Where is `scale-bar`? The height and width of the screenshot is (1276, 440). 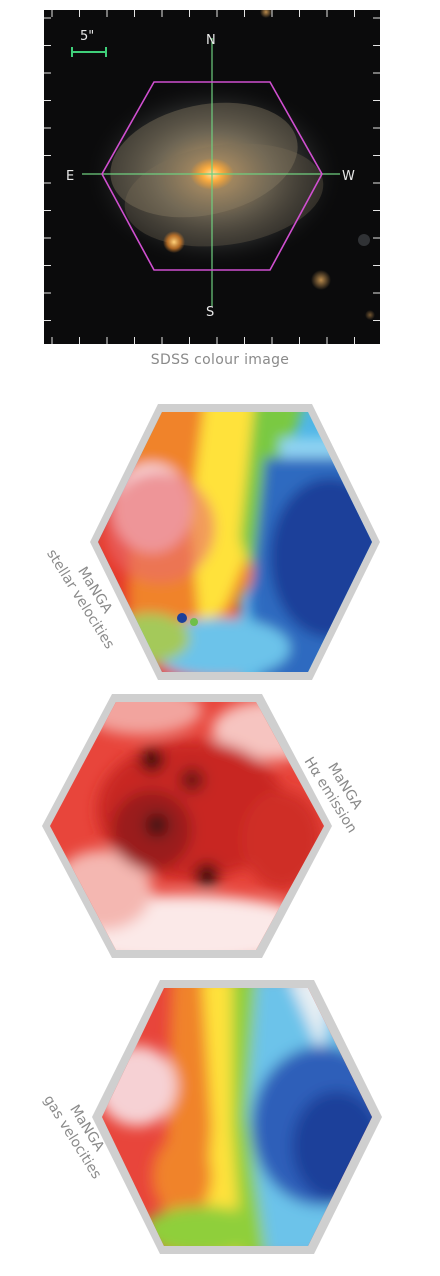
scale-bar is located at coordinates (89, 52).